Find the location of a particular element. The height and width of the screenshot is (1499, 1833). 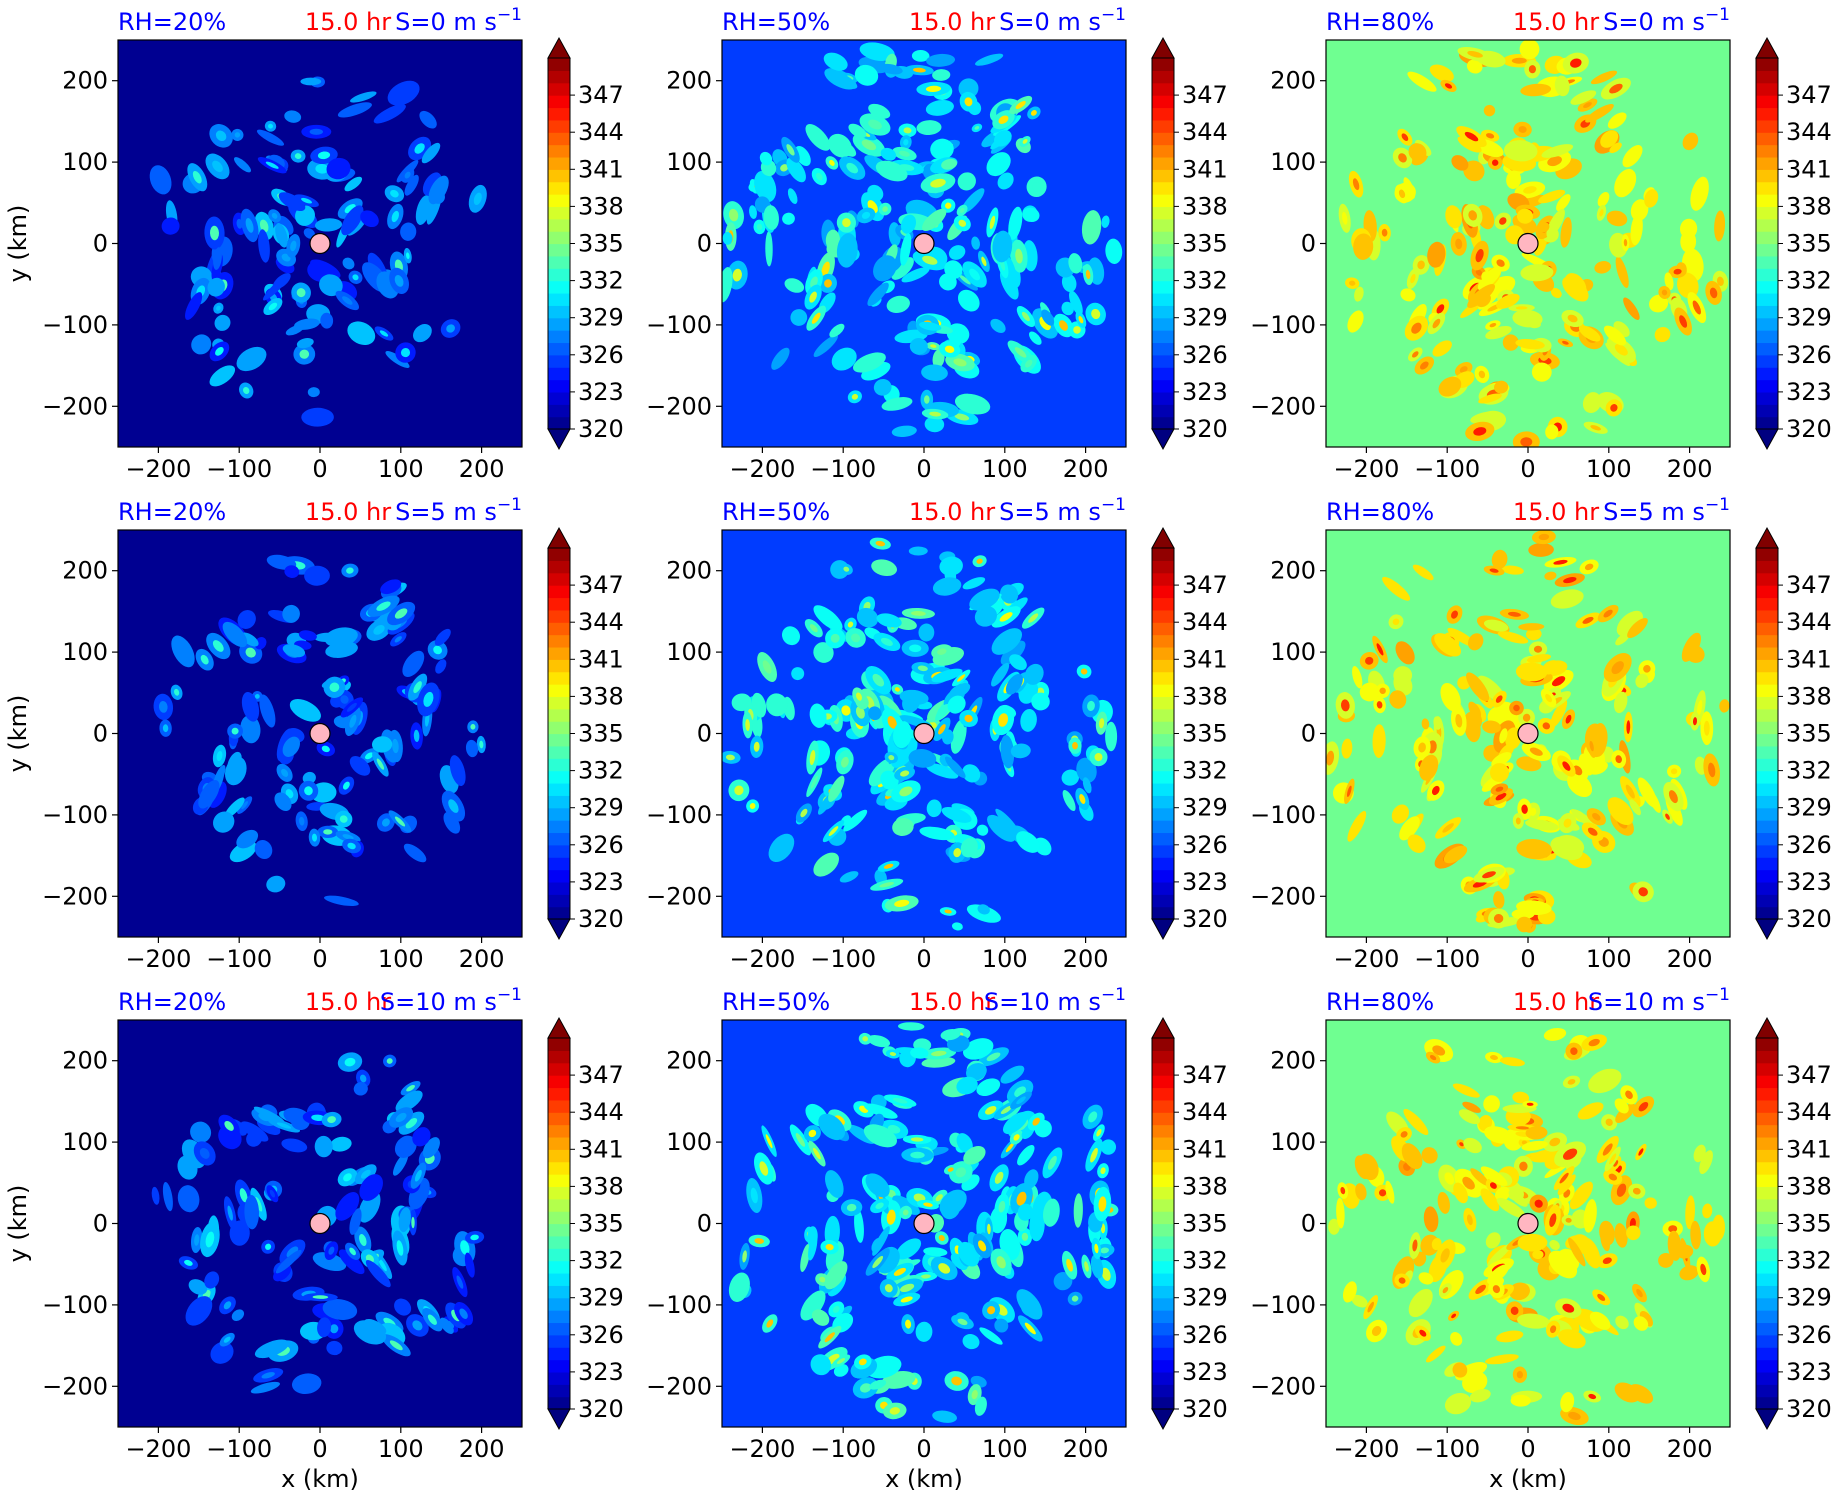

storm-center-marker is located at coordinates (320, 1223).